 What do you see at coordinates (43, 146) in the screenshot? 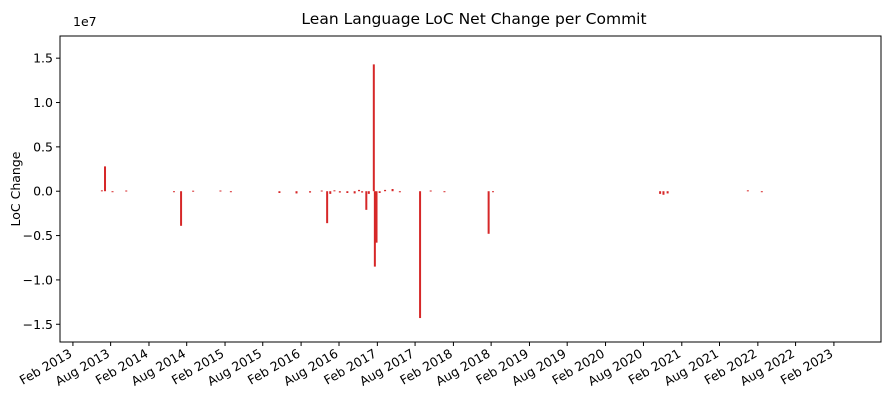
I see `y-tick-label-4: 0.5` at bounding box center [43, 146].